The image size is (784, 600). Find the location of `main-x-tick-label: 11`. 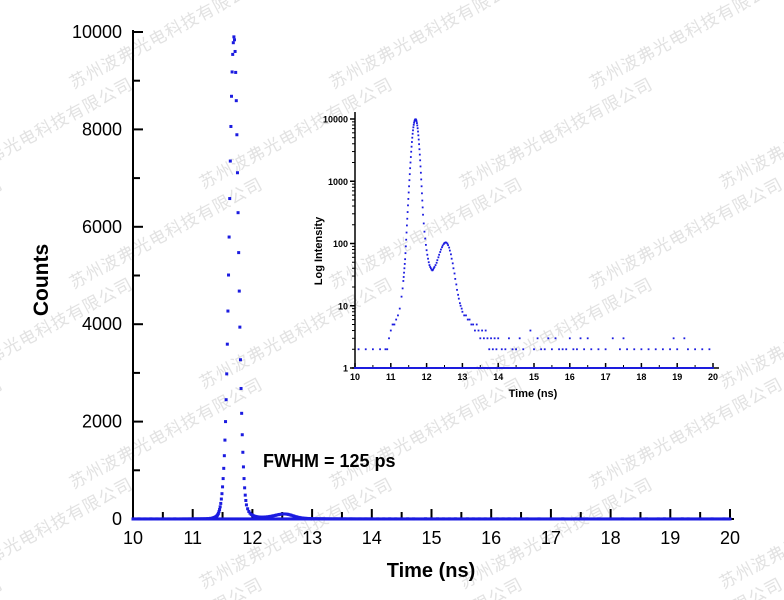

main-x-tick-label: 11 is located at coordinates (192, 538).